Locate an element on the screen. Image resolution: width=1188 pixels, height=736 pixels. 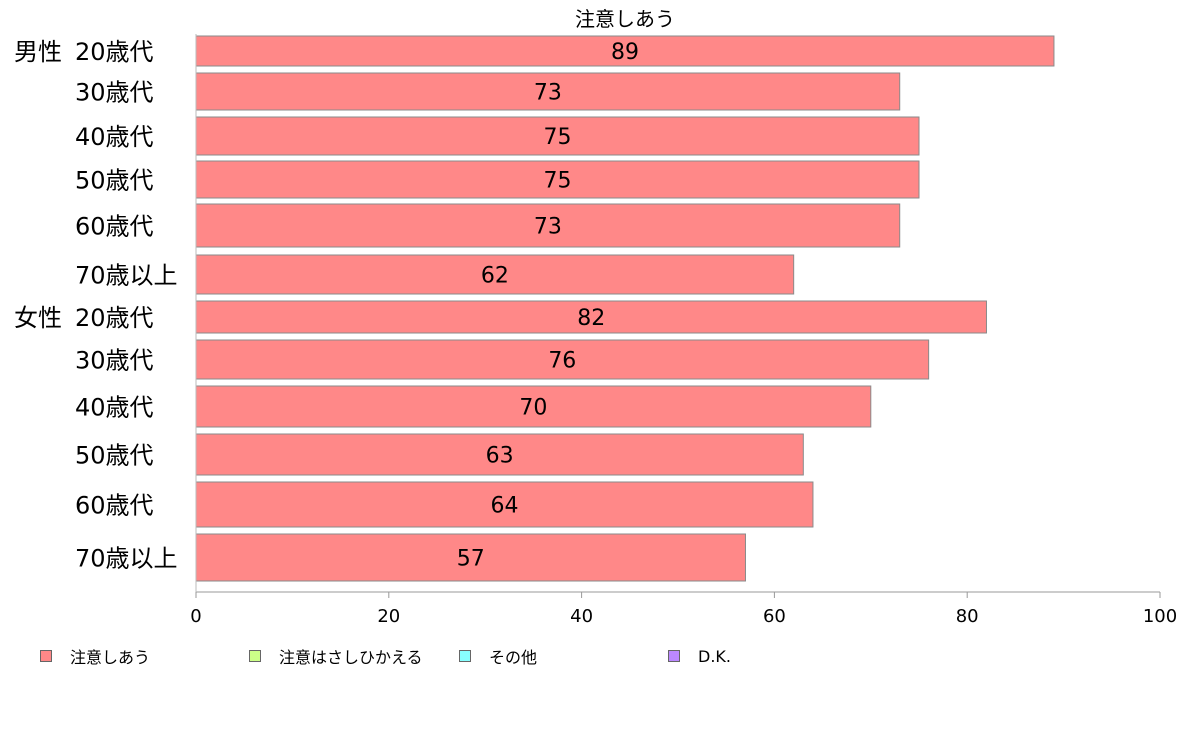
x-tick-label-5: 100 is located at coordinates (1160, 616).